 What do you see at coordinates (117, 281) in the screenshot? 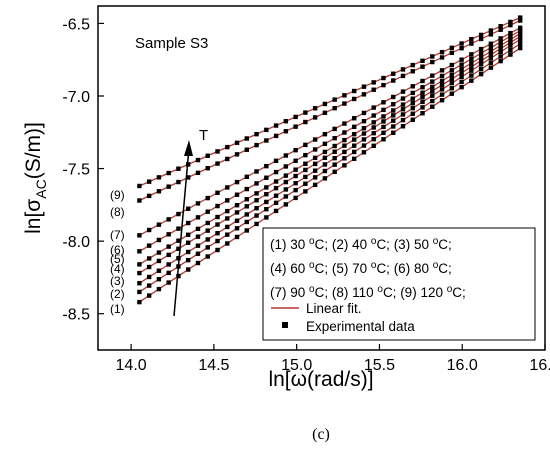
I see `series-label-3: (3)` at bounding box center [117, 281].